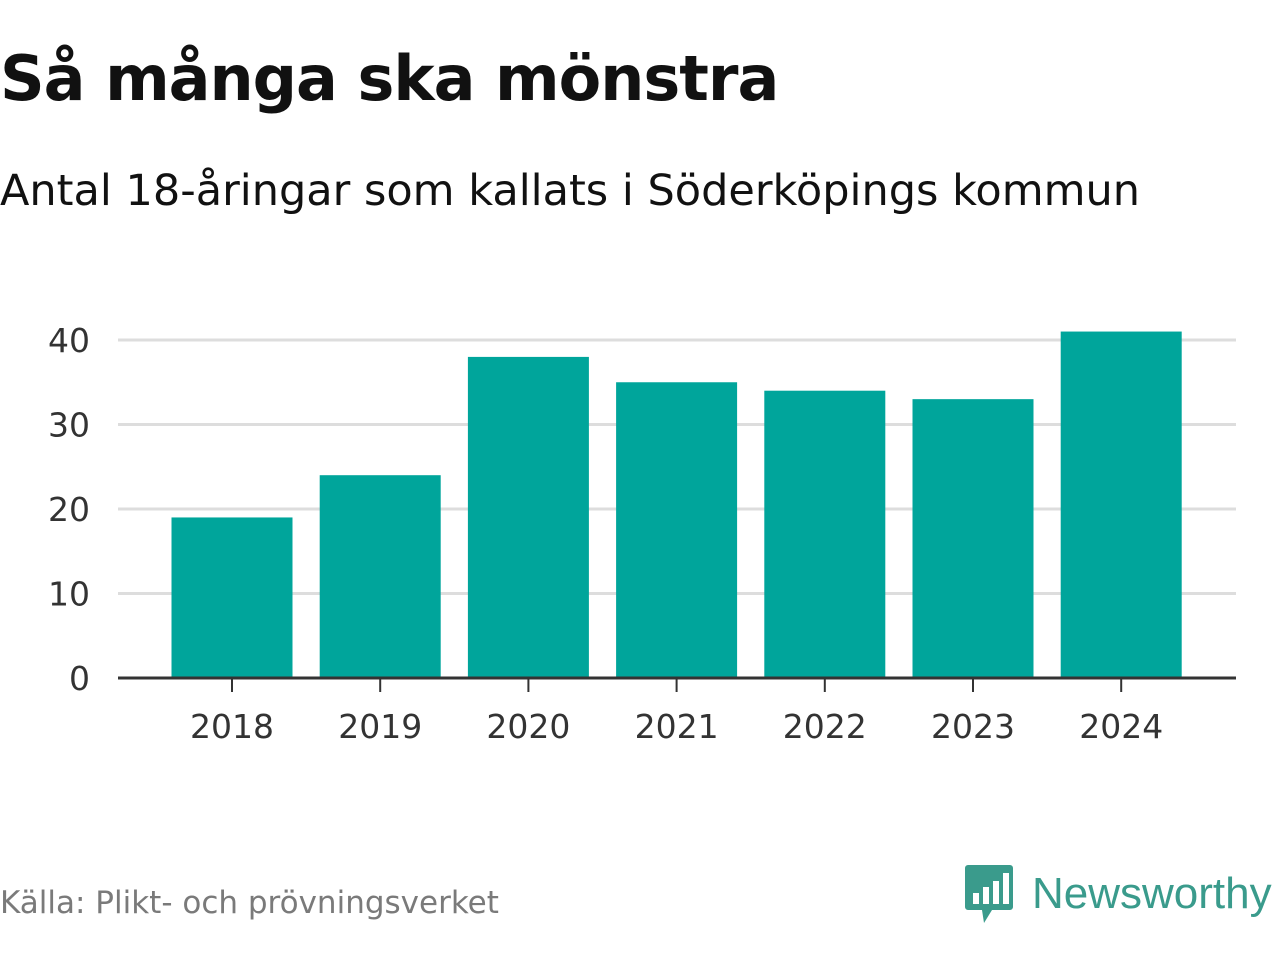 The height and width of the screenshot is (960, 1280). Describe the element at coordinates (69, 509) in the screenshot. I see `y-tick-label: 20` at that location.